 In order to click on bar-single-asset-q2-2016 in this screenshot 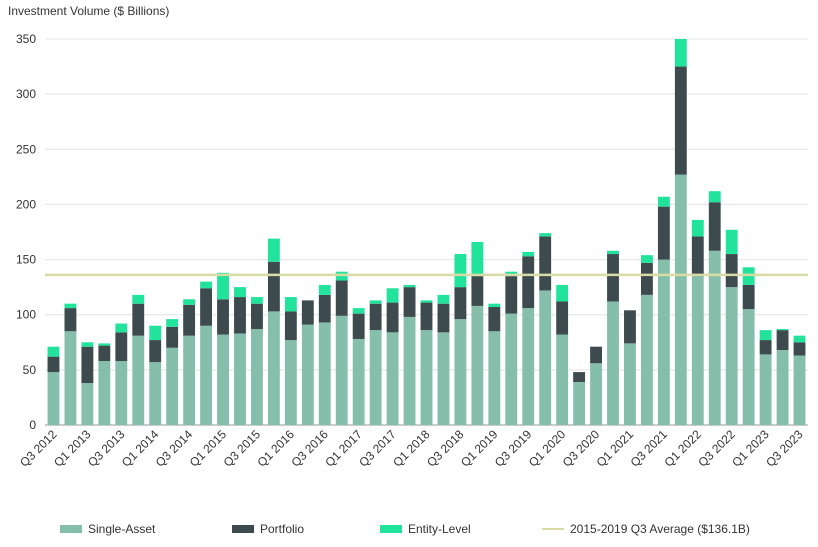, I will do `click(307, 374)`.